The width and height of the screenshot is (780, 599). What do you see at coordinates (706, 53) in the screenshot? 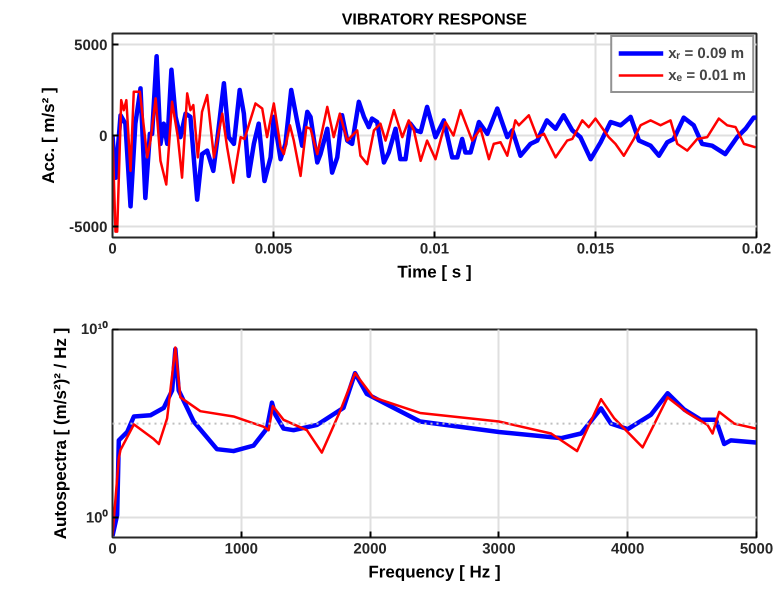
I see `legend-label: xᵣ = 0.09 m` at bounding box center [706, 53].